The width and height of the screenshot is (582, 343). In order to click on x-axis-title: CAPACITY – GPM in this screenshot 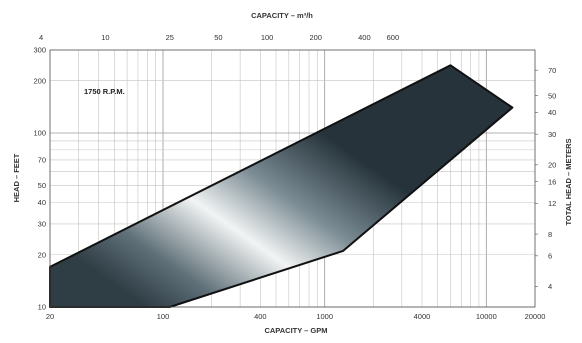, I will do `click(295, 330)`.